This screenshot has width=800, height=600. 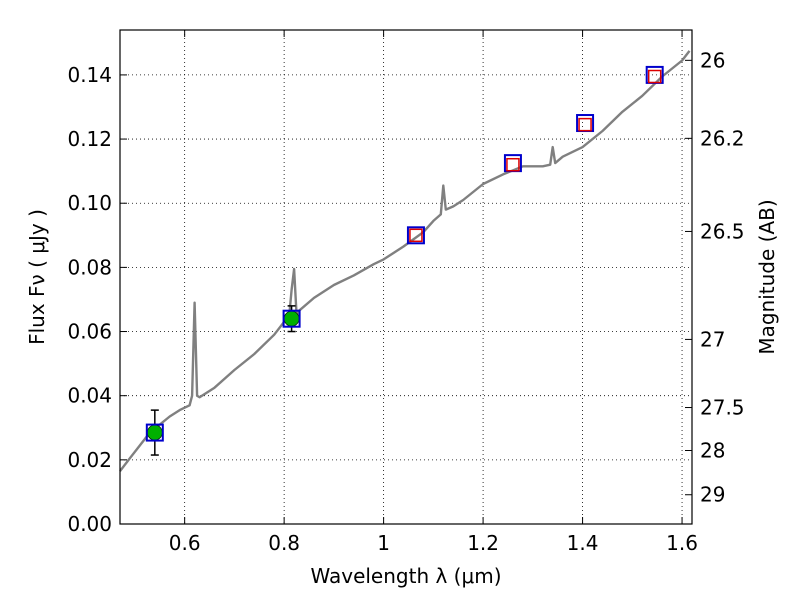 What do you see at coordinates (712, 451) in the screenshot?
I see `mag-tick-label: 28` at bounding box center [712, 451].